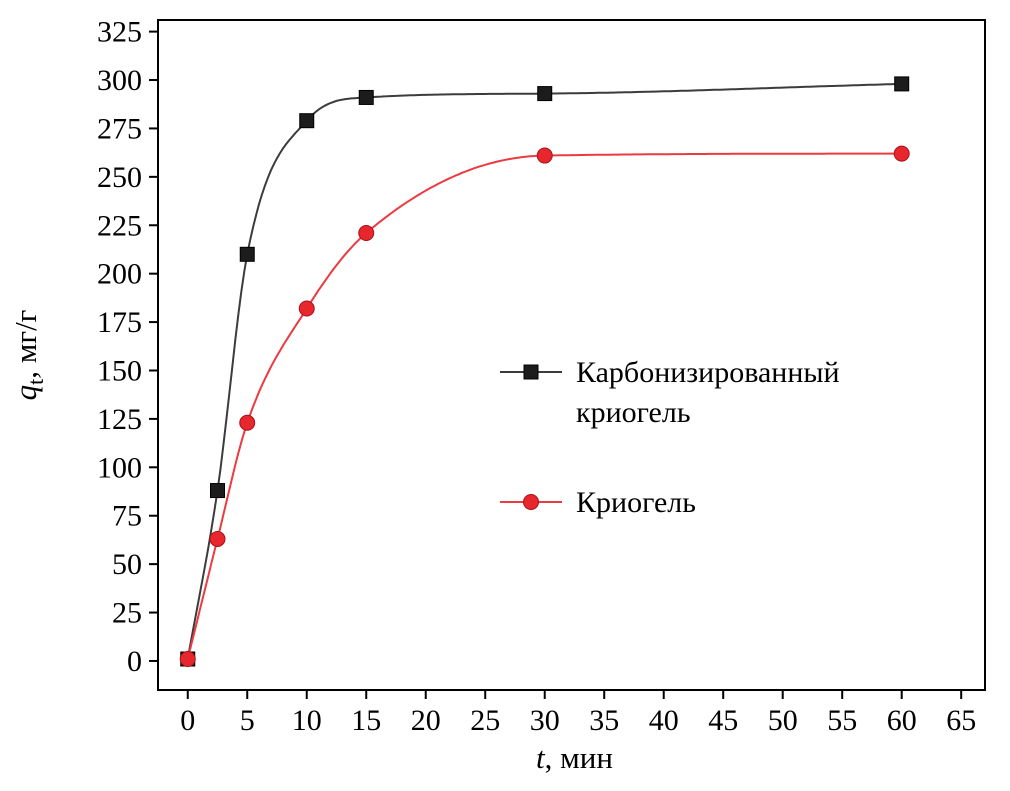 Image resolution: width=1010 pixels, height=791 pixels. I want to click on y-tick-label: 250, so click(119, 177).